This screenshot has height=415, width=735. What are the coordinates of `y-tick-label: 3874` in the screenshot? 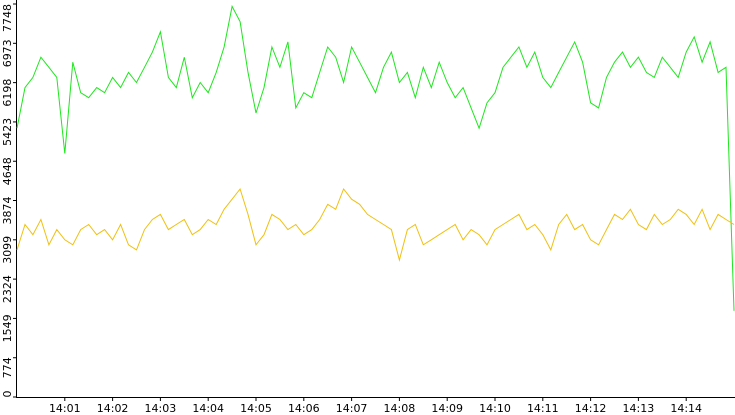 It's located at (7, 211).